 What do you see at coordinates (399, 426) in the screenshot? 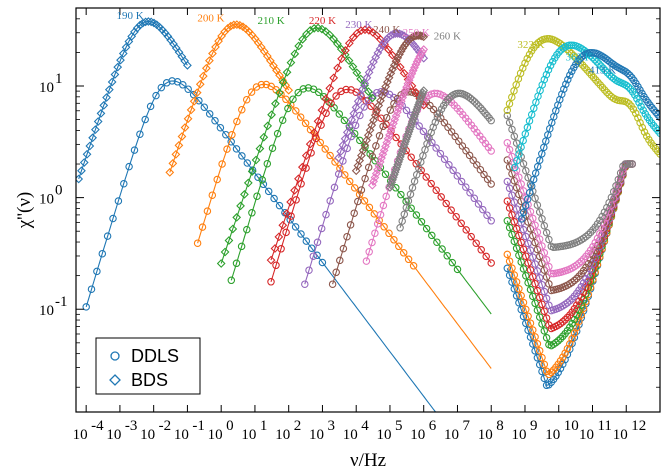
I see `x-tick-label-exponent: 5` at bounding box center [399, 426].